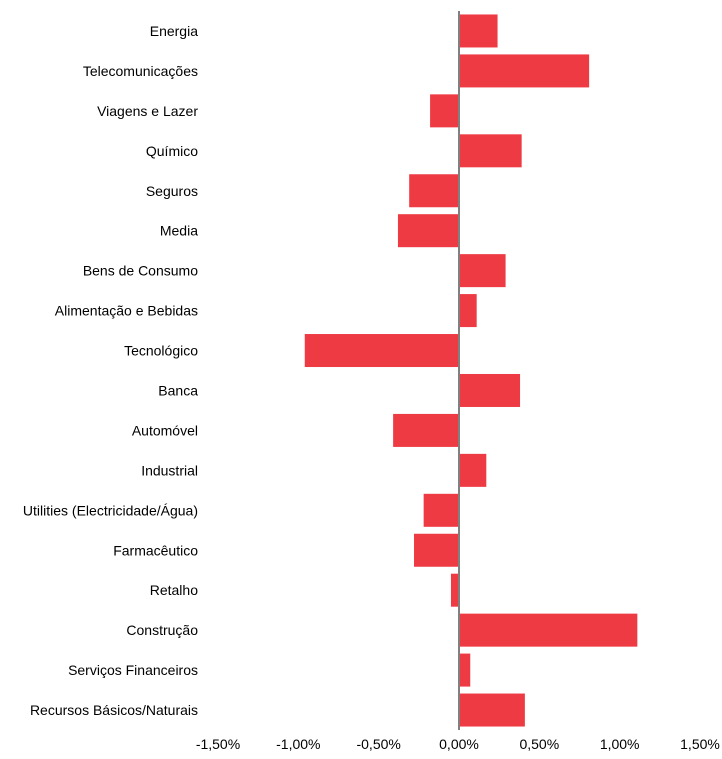 This screenshot has height=759, width=722. I want to click on category-label: Viagens e Lazer, so click(147, 111).